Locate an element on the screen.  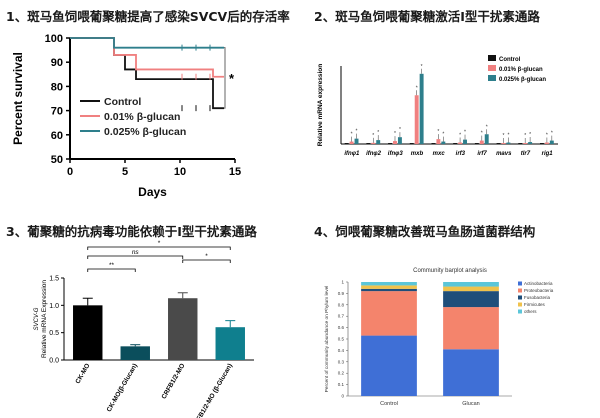
bar-ifnφ1-0 is located at coordinates (346, 143).